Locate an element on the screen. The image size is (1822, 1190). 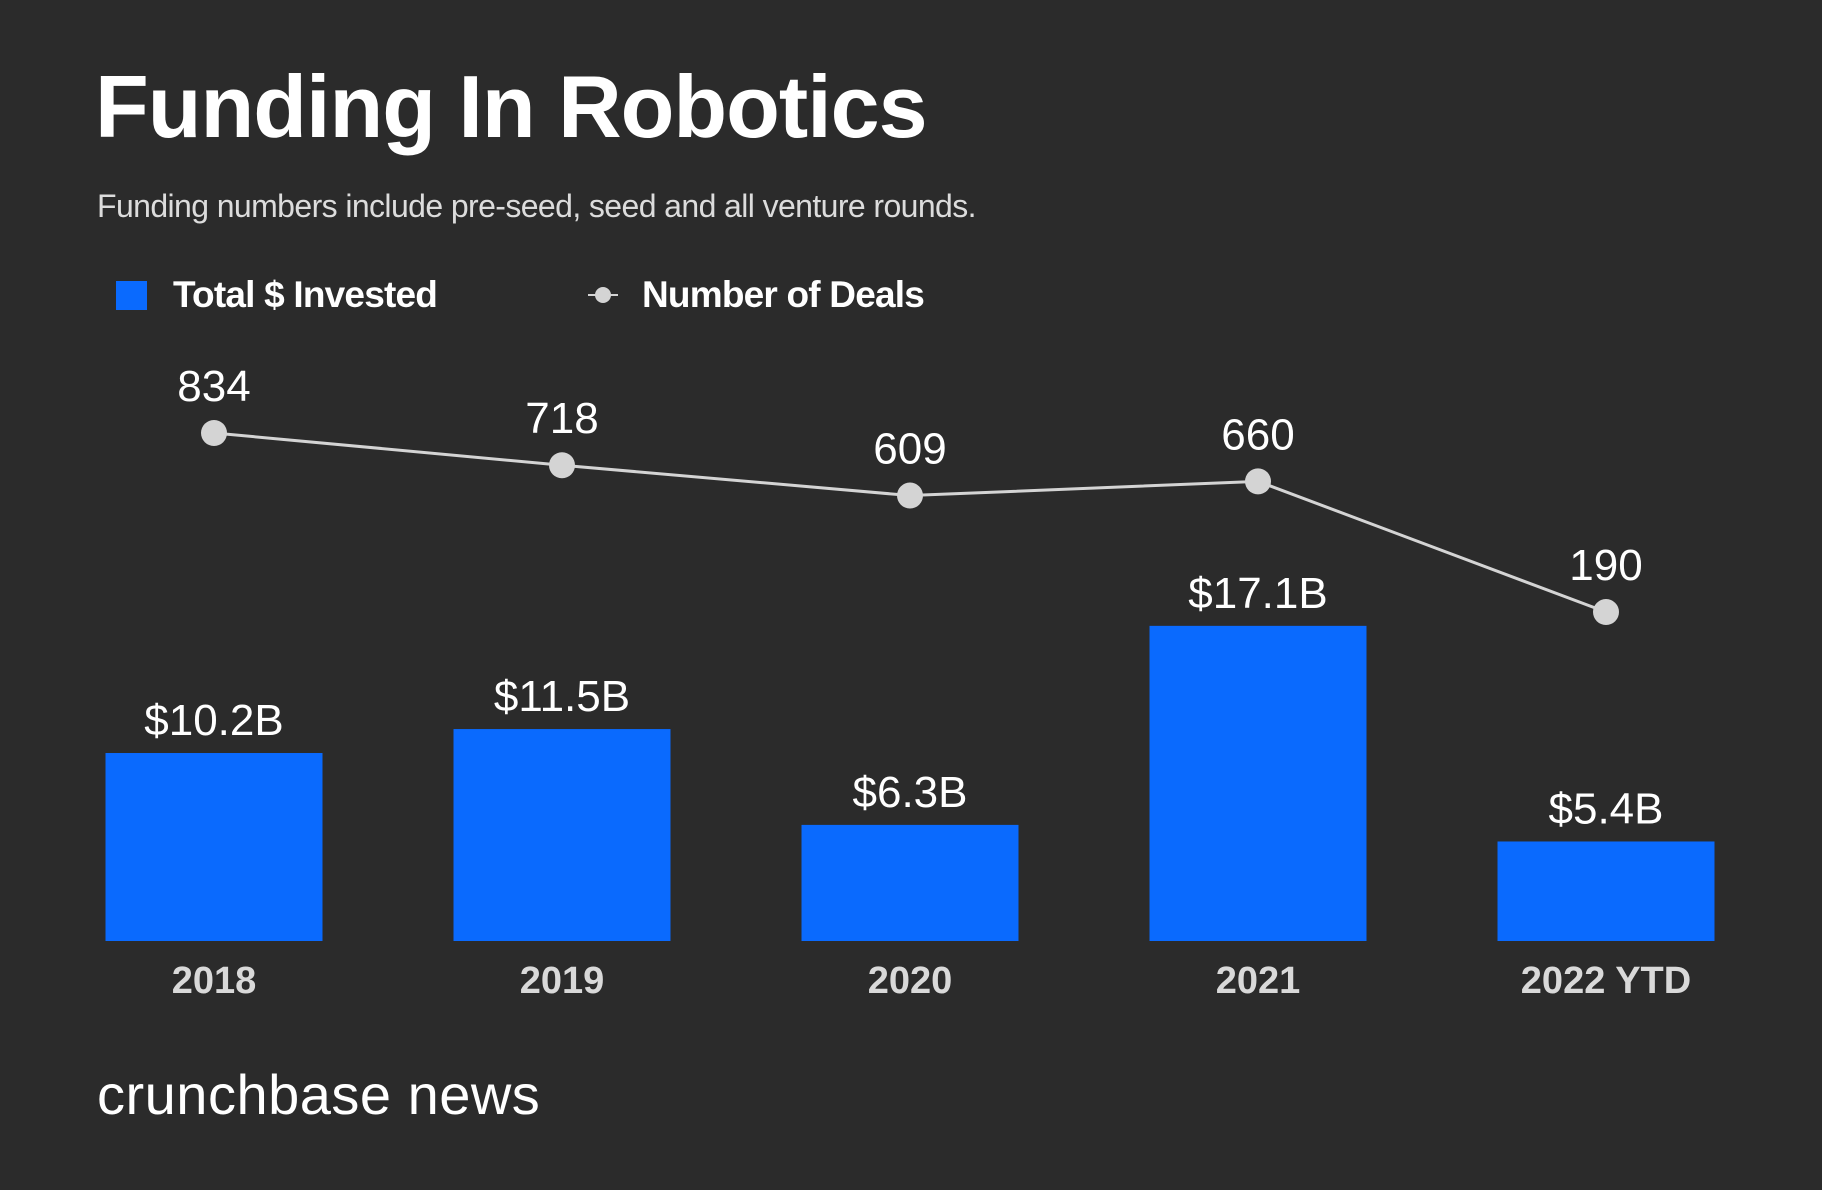
x-tick-label: 2022 YTD is located at coordinates (1606, 981).